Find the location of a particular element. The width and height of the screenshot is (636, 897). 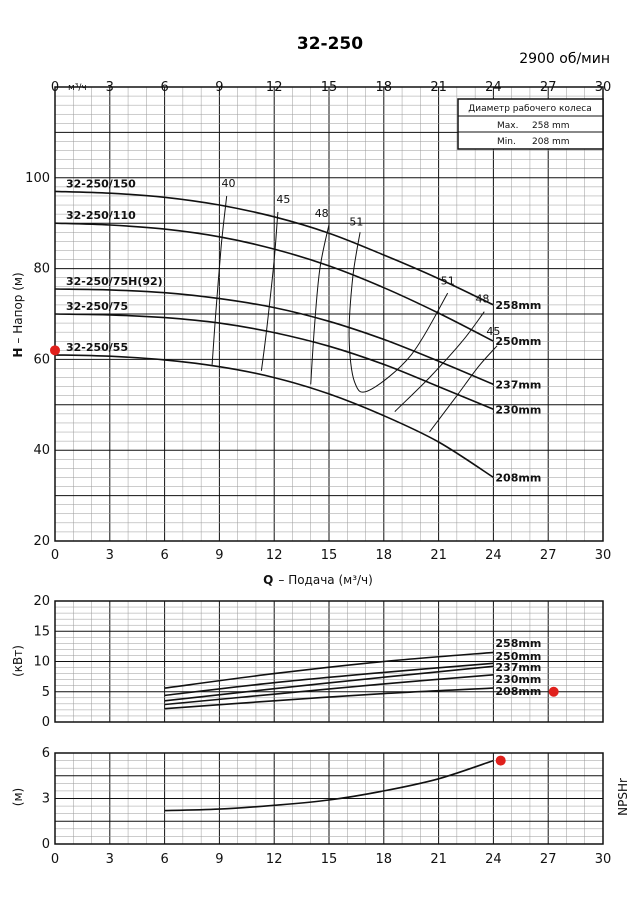

top-x-tick: 18 is located at coordinates (384, 87).